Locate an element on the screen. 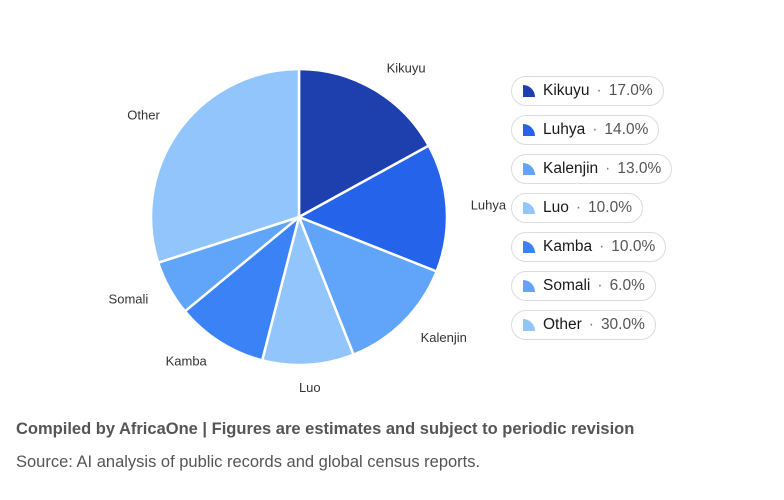  slice-label-kikuyu: Kikuyu is located at coordinates (406, 67).